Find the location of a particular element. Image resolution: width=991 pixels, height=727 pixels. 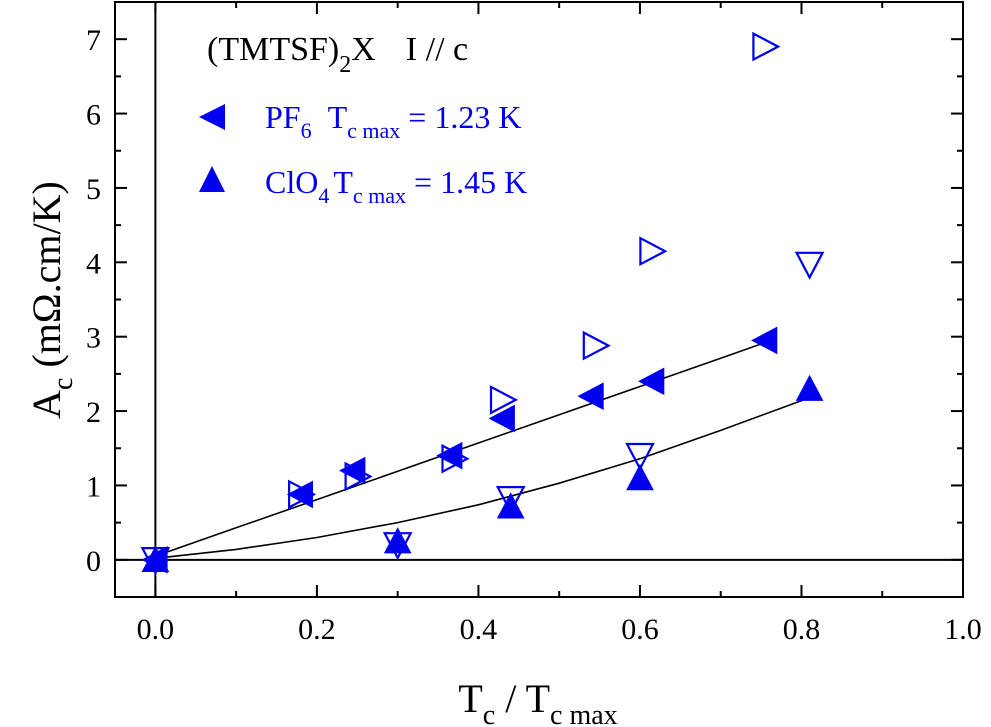

y-tick-label: 0 is located at coordinates (93, 561).